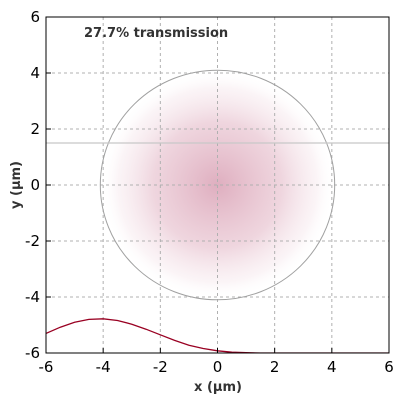 This screenshot has width=400, height=400. I want to click on transmission-annotation: 27.7% transmission, so click(156, 33).